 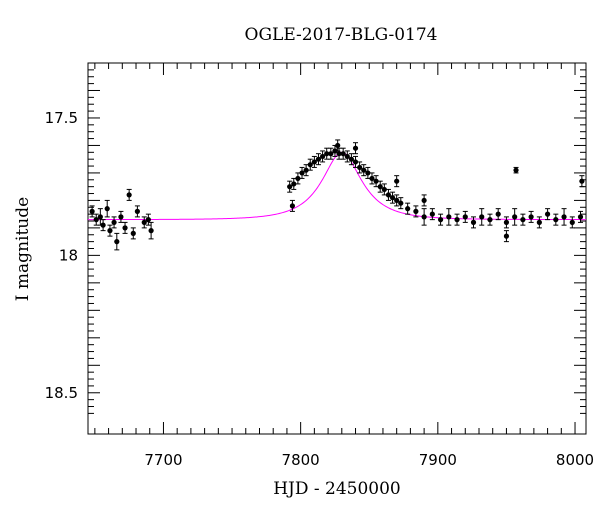 I want to click on x-tick-label: 7700, so click(x=163, y=460).